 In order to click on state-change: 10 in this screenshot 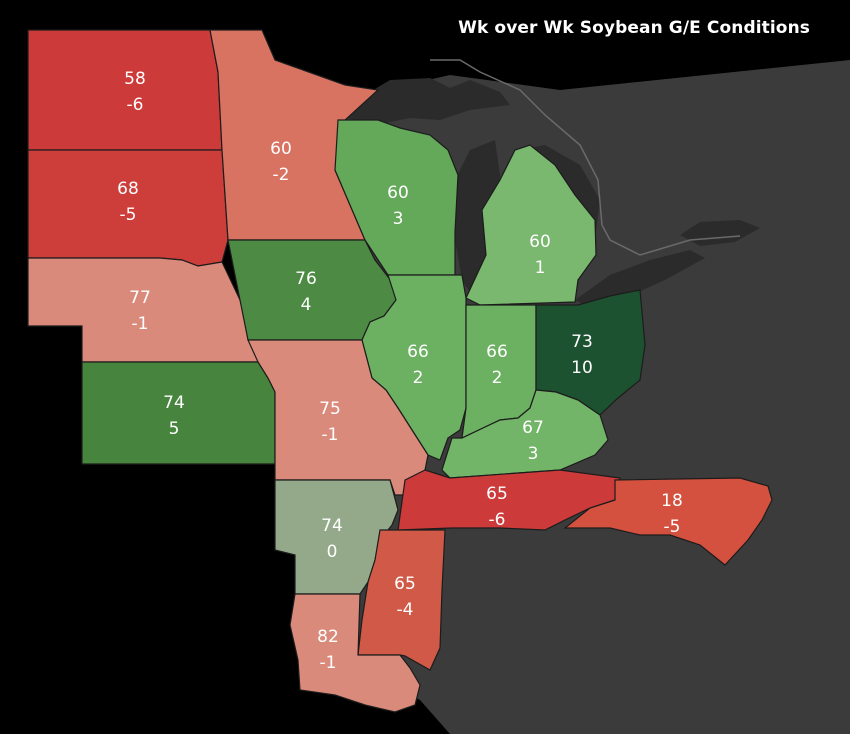, I will do `click(582, 368)`.